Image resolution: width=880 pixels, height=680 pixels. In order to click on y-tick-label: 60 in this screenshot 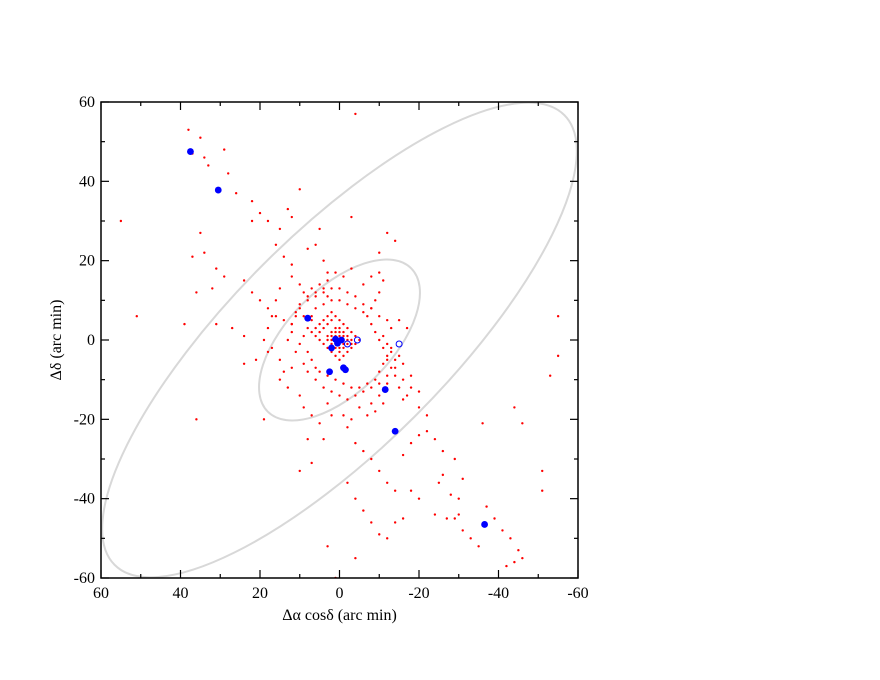, I will do `click(87, 102)`.